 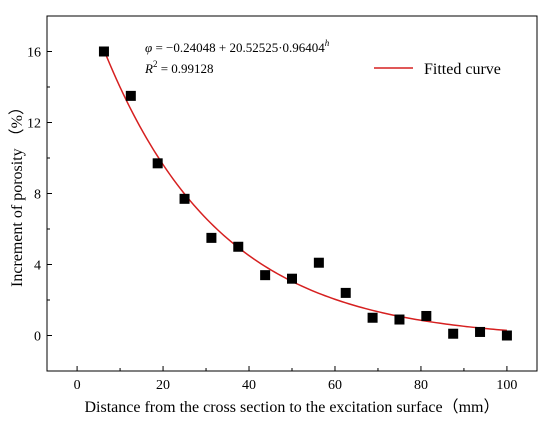 What do you see at coordinates (148, 47) in the screenshot?
I see `equation-lhs: φ` at bounding box center [148, 47].